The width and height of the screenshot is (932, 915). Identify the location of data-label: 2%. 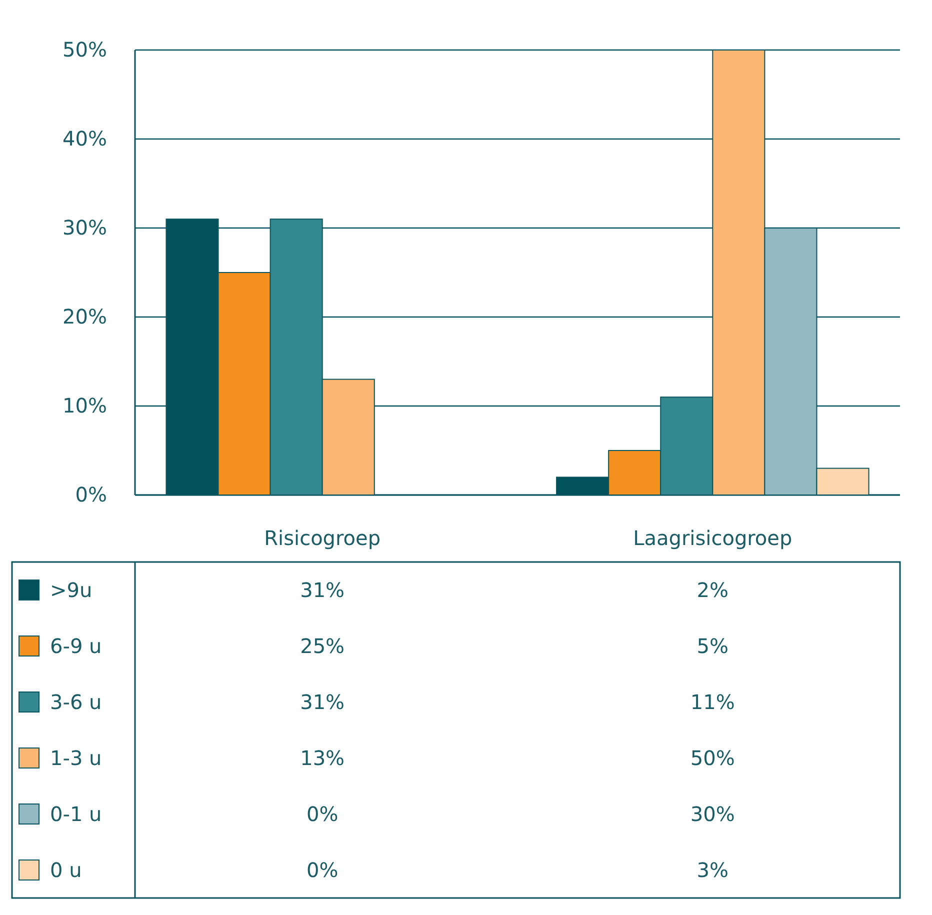
(712, 590).